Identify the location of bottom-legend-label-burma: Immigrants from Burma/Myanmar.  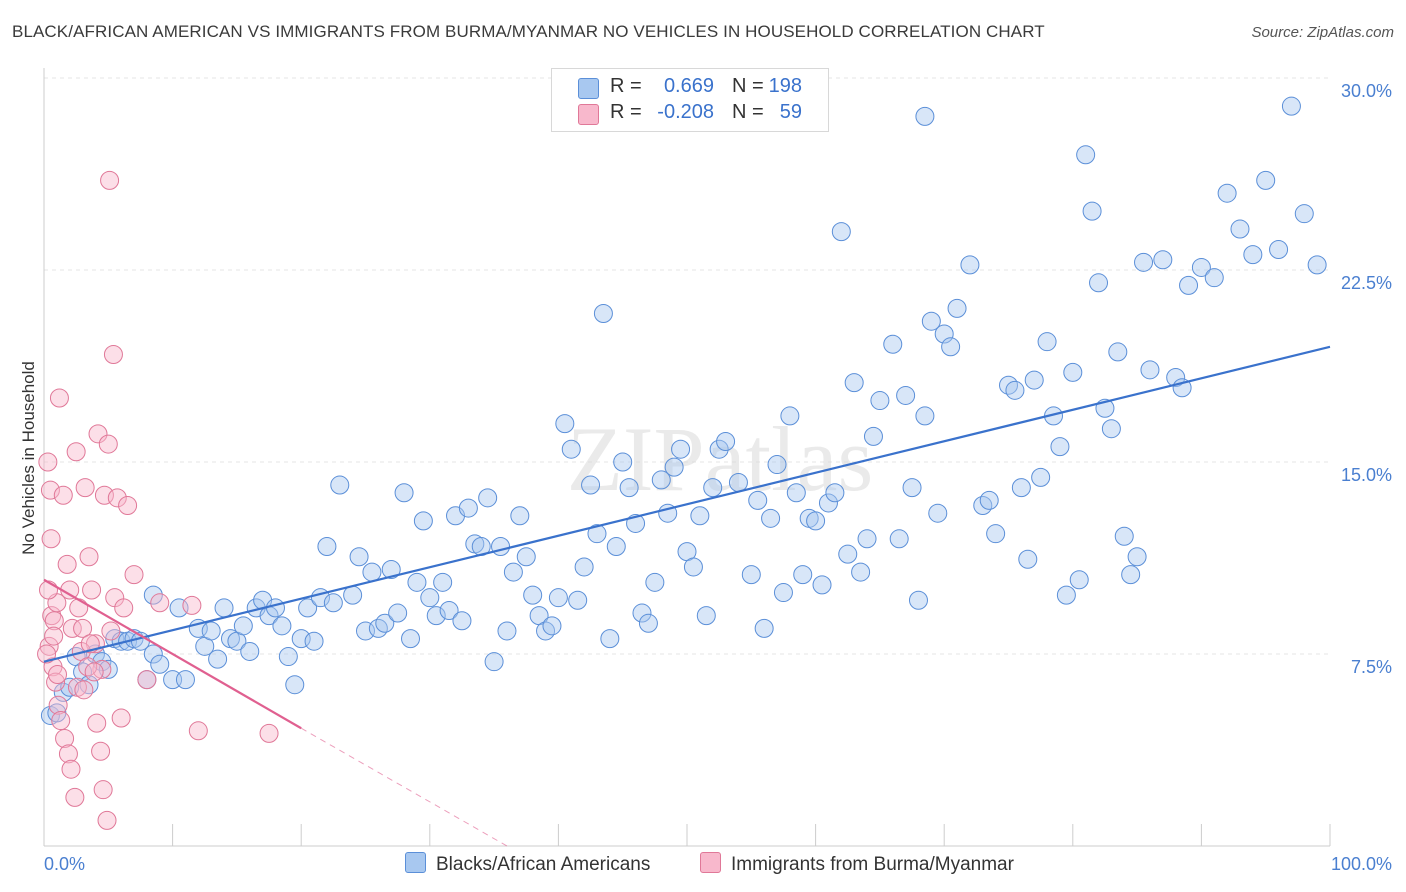
(872, 864).